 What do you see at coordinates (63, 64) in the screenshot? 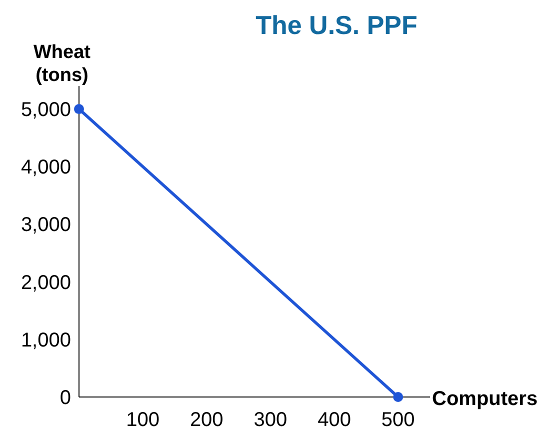
I see `y-axis-title: Wheat (tons)` at bounding box center [63, 64].